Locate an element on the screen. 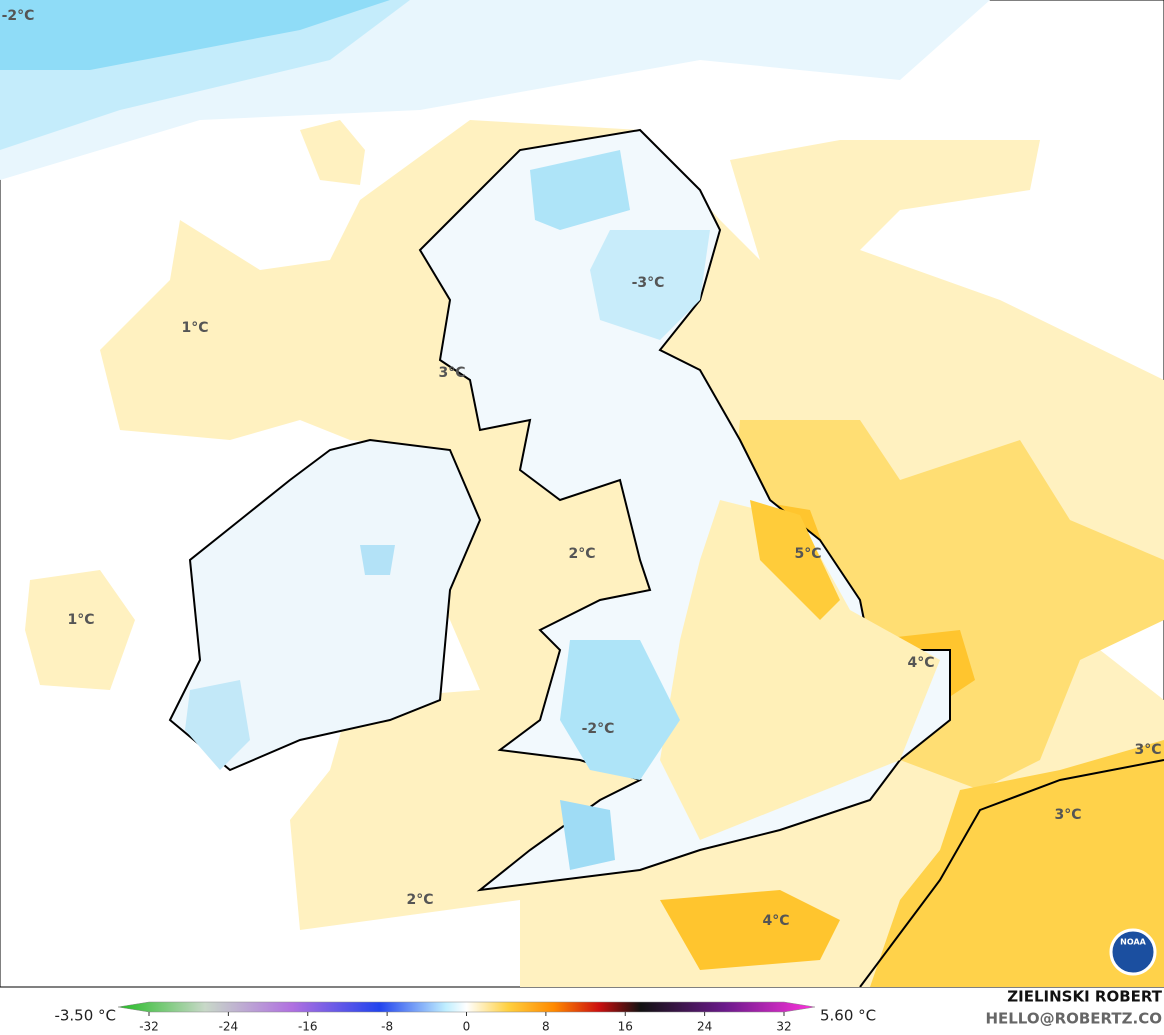 The height and width of the screenshot is (1035, 1164). temperature-label: -3°C is located at coordinates (648, 283).